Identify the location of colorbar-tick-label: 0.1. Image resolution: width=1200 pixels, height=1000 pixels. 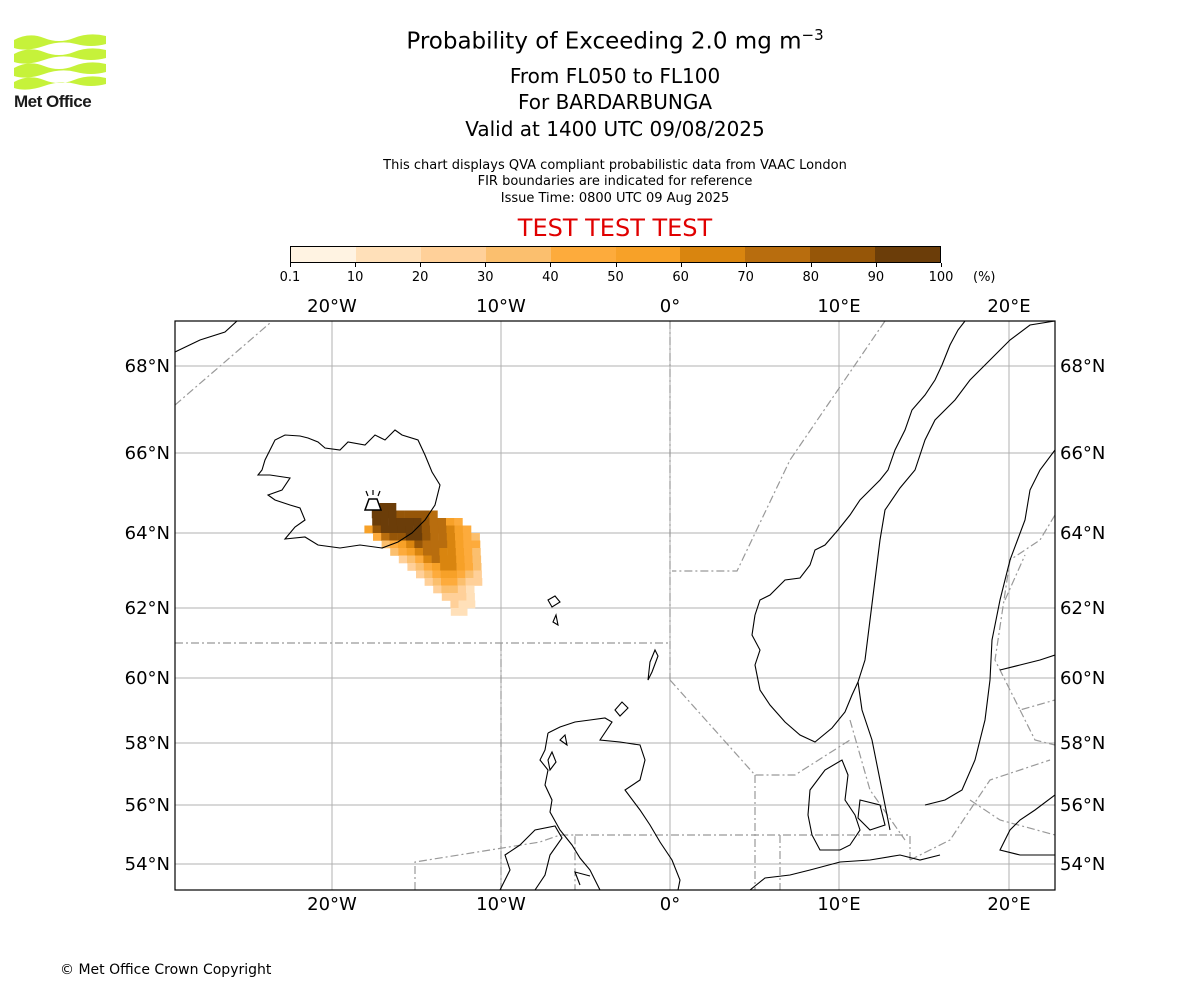
(290, 277).